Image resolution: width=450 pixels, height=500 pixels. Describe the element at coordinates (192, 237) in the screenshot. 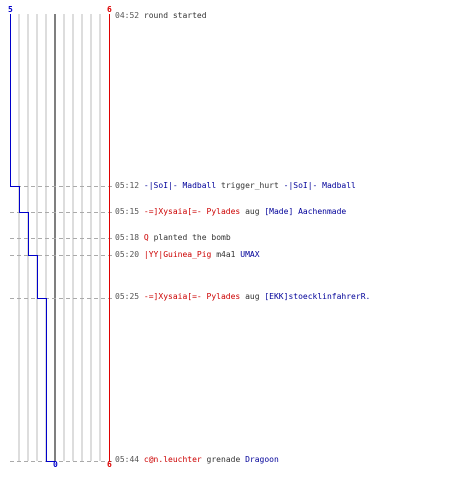

I see `event-text: planted the bomb` at that location.